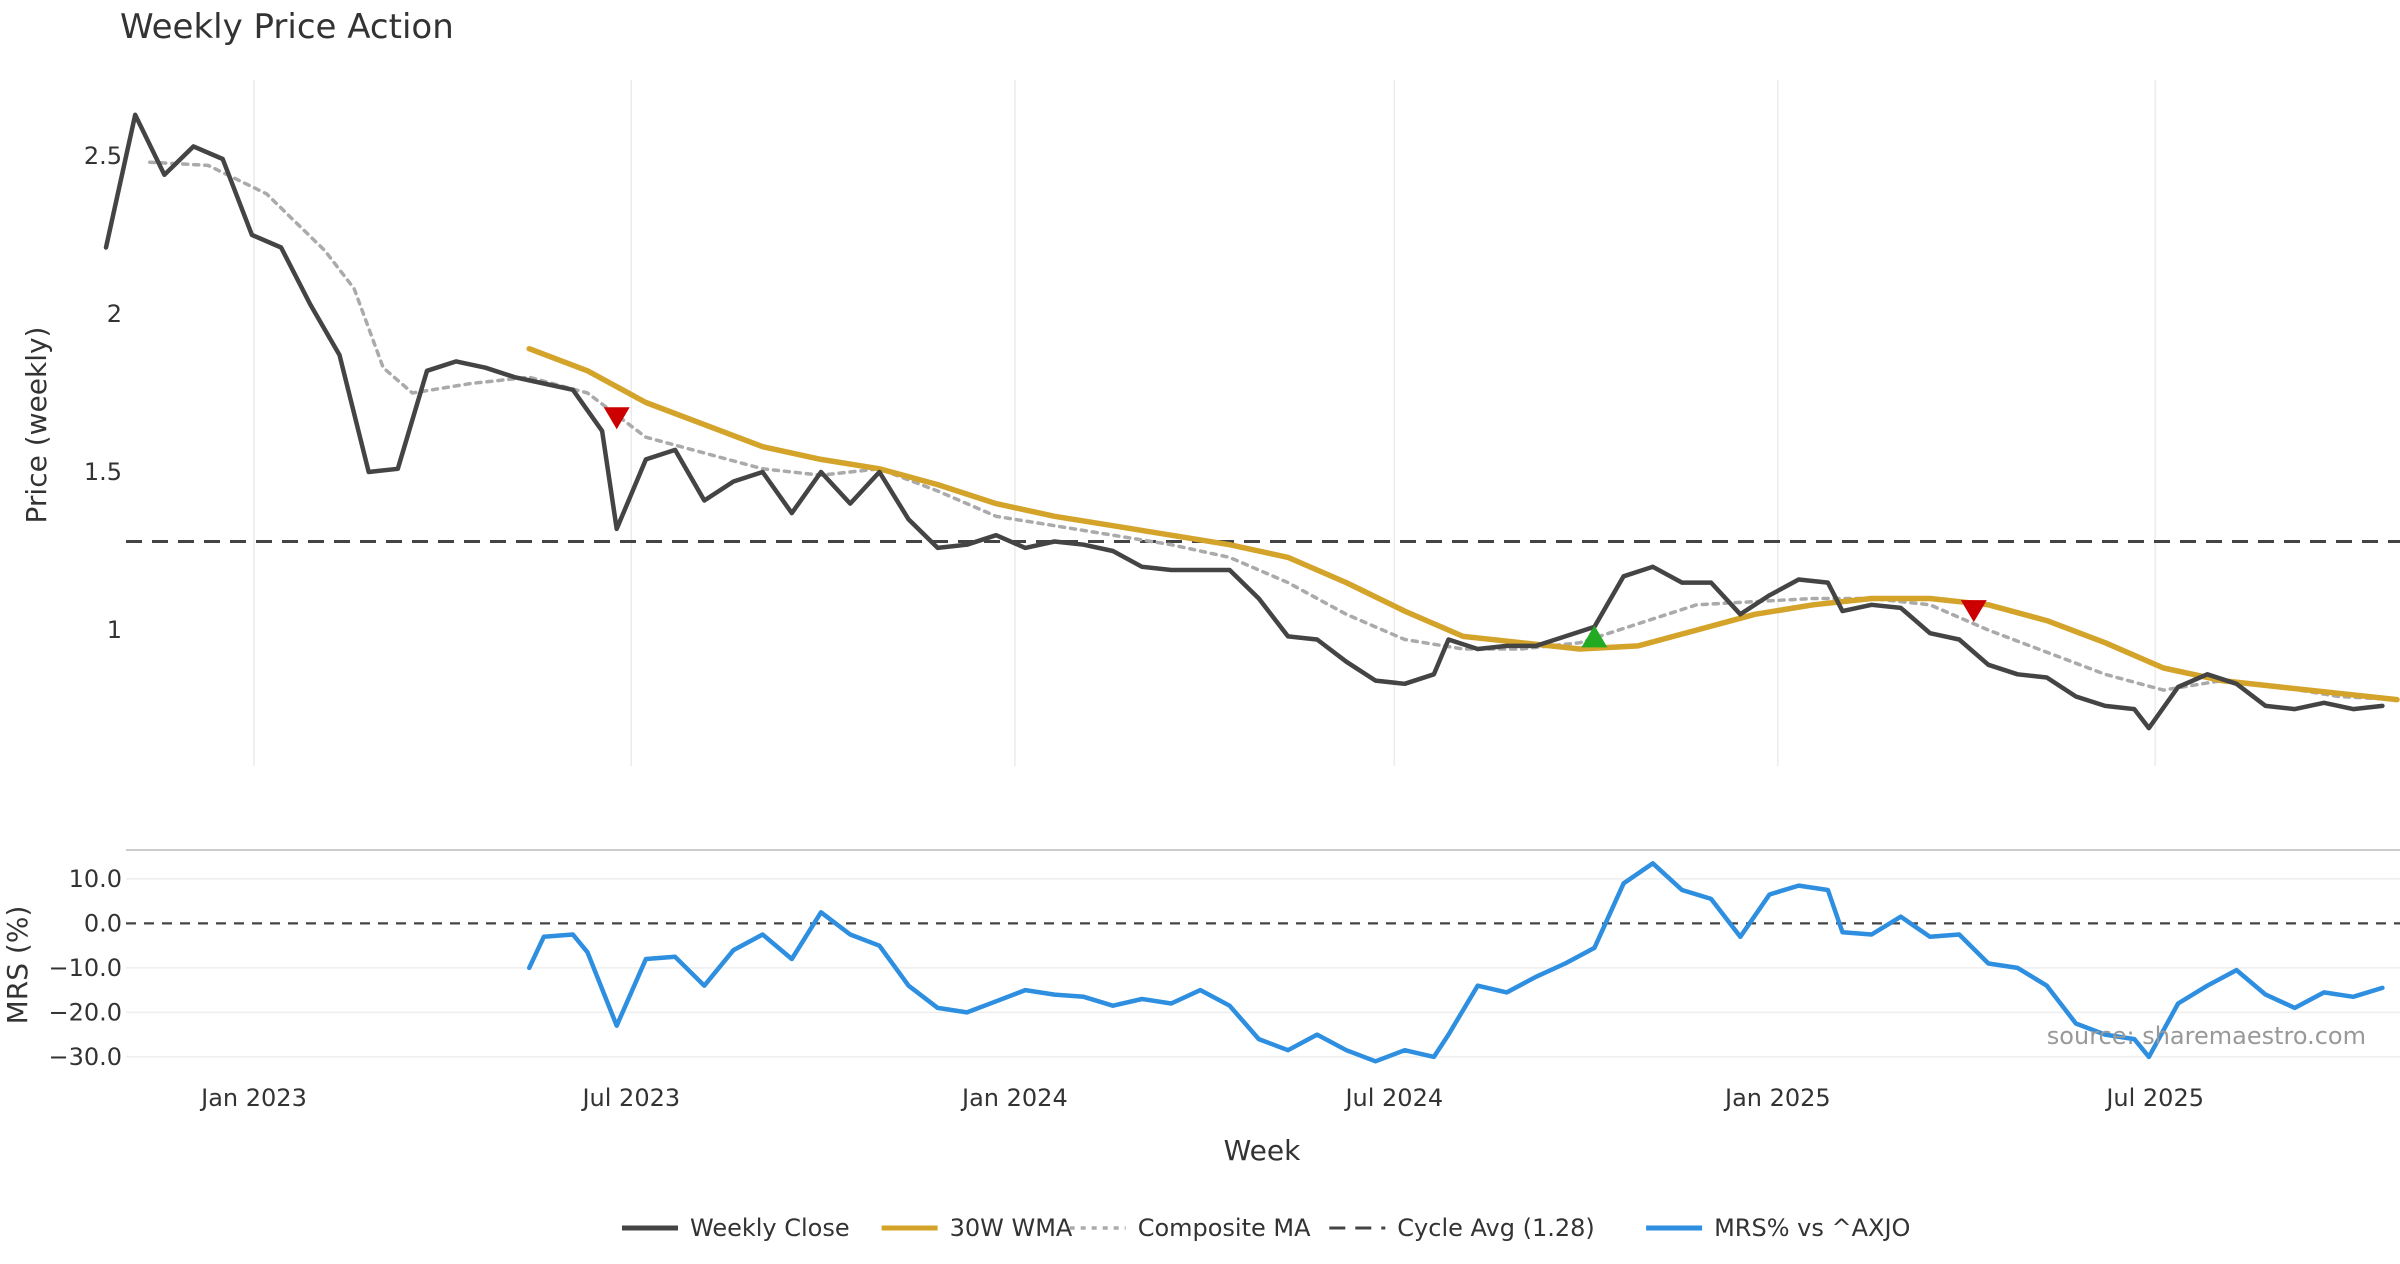  I want to click on price-y-tick-label: 2, so click(114, 314).